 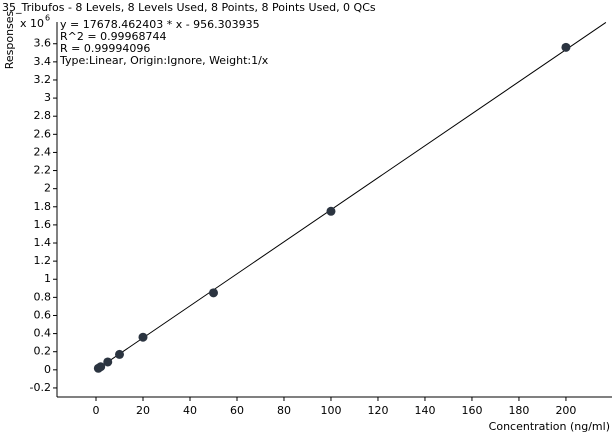 What do you see at coordinates (32, 23) in the screenshot?
I see `y-scale-base: x 10` at bounding box center [32, 23].